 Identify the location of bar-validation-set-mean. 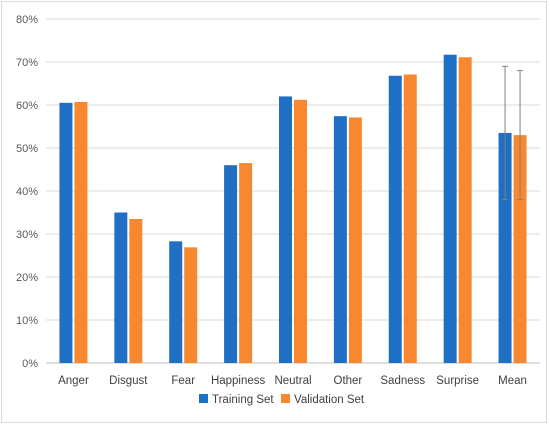
(520, 249).